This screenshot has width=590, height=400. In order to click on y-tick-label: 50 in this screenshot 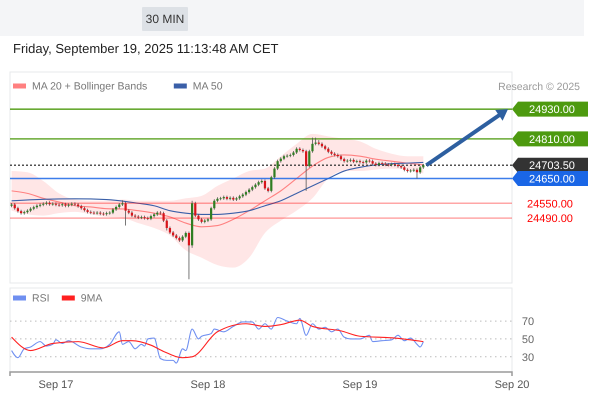, I will do `click(528, 340)`.